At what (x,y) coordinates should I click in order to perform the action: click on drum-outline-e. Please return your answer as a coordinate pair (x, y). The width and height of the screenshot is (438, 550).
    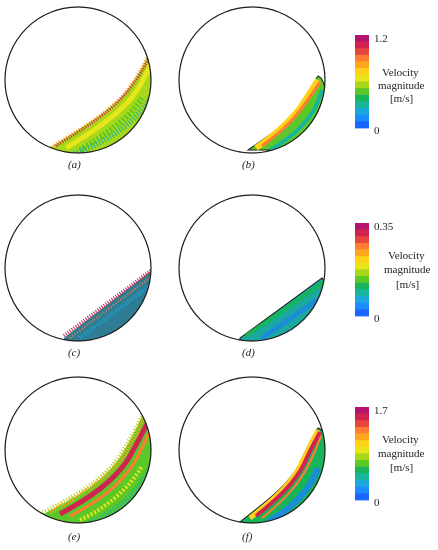
    Looking at the image, I should click on (78, 450).